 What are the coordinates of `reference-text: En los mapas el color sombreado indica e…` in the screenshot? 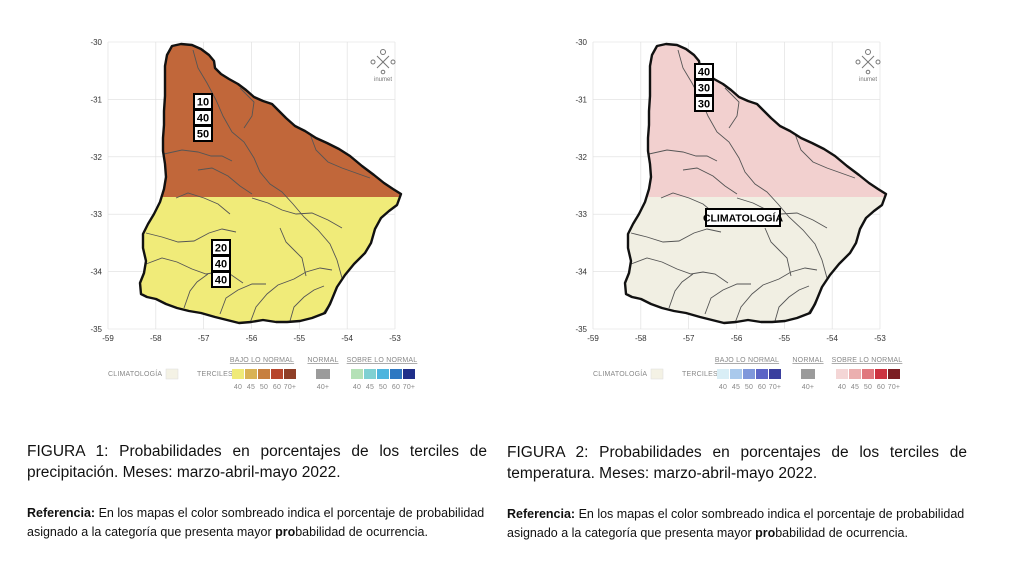 It's located at (256, 522).